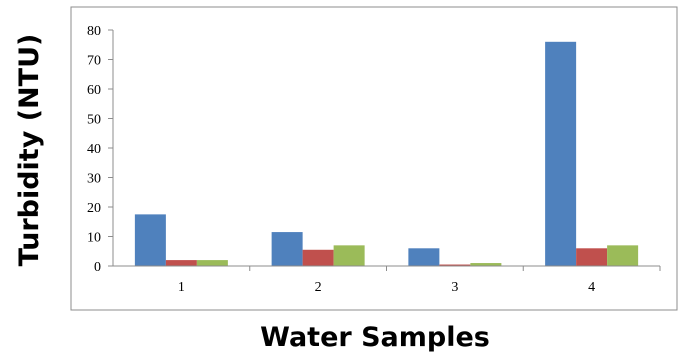  I want to click on y-tick-label: 0, so click(97, 267).